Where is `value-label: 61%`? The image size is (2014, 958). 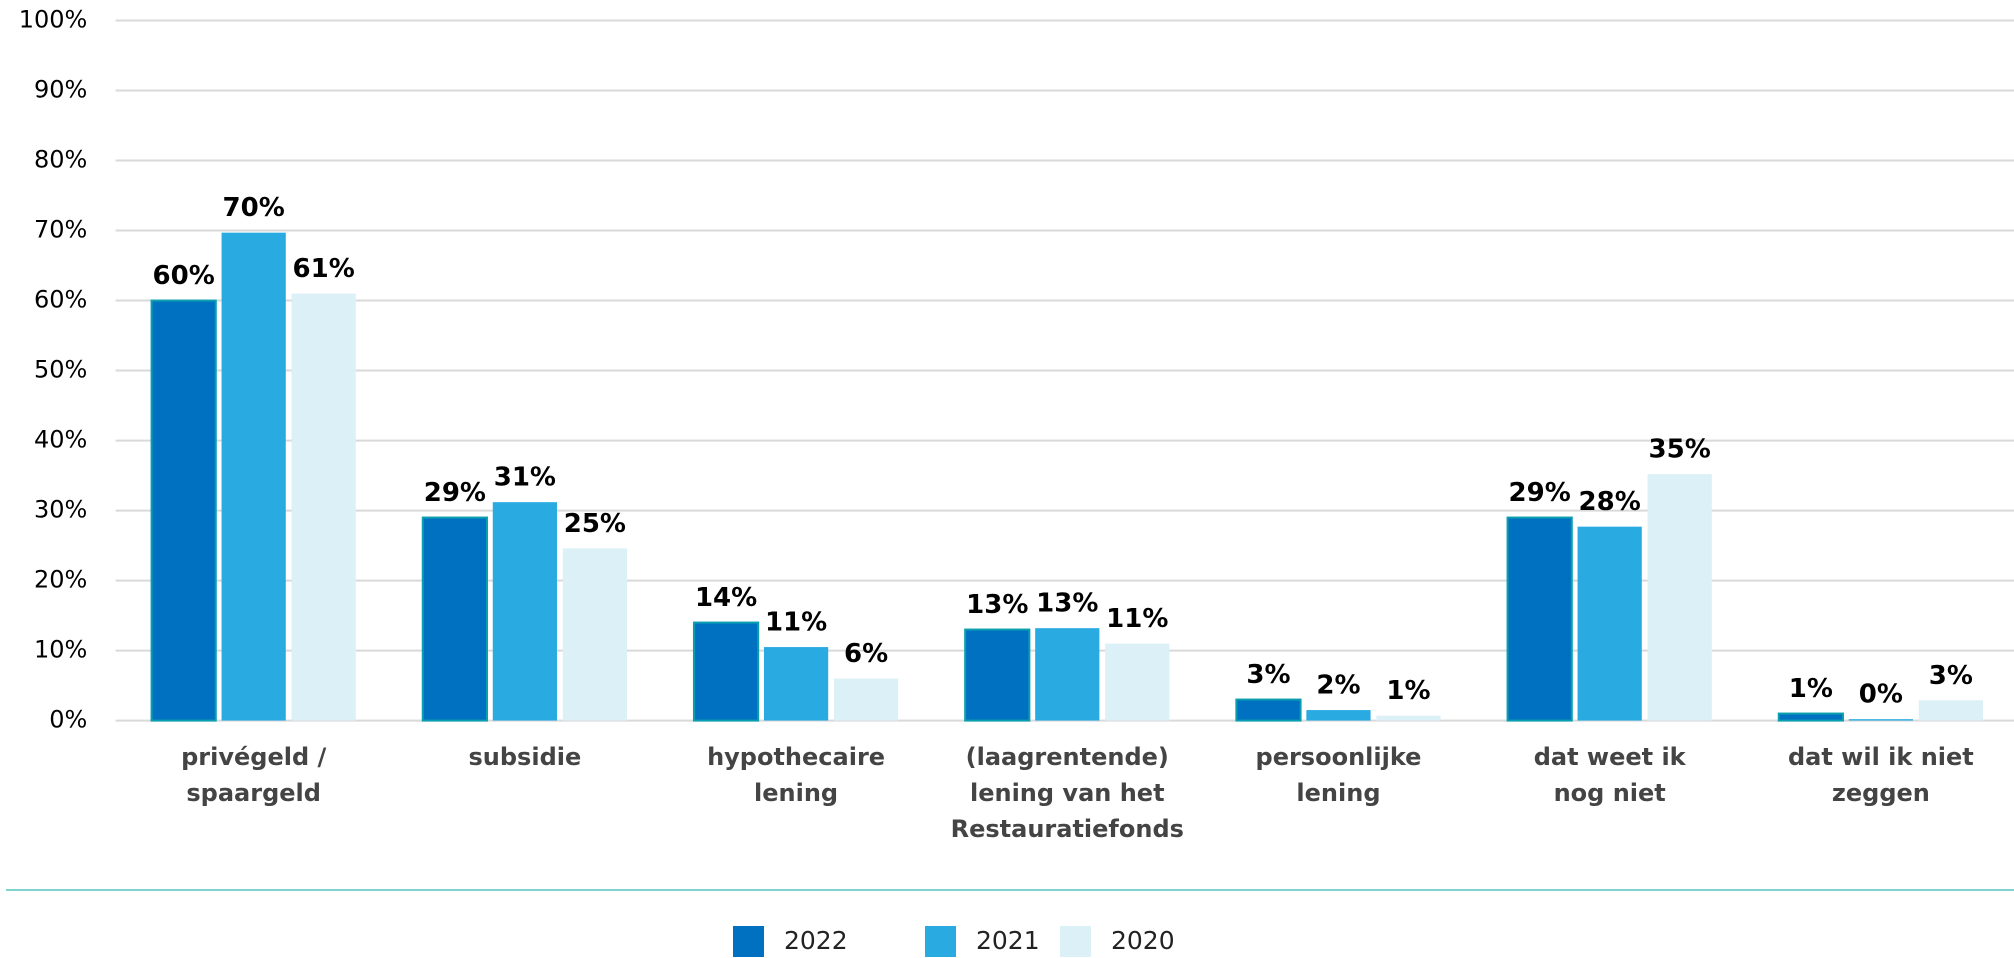
value-label: 61% is located at coordinates (324, 269).